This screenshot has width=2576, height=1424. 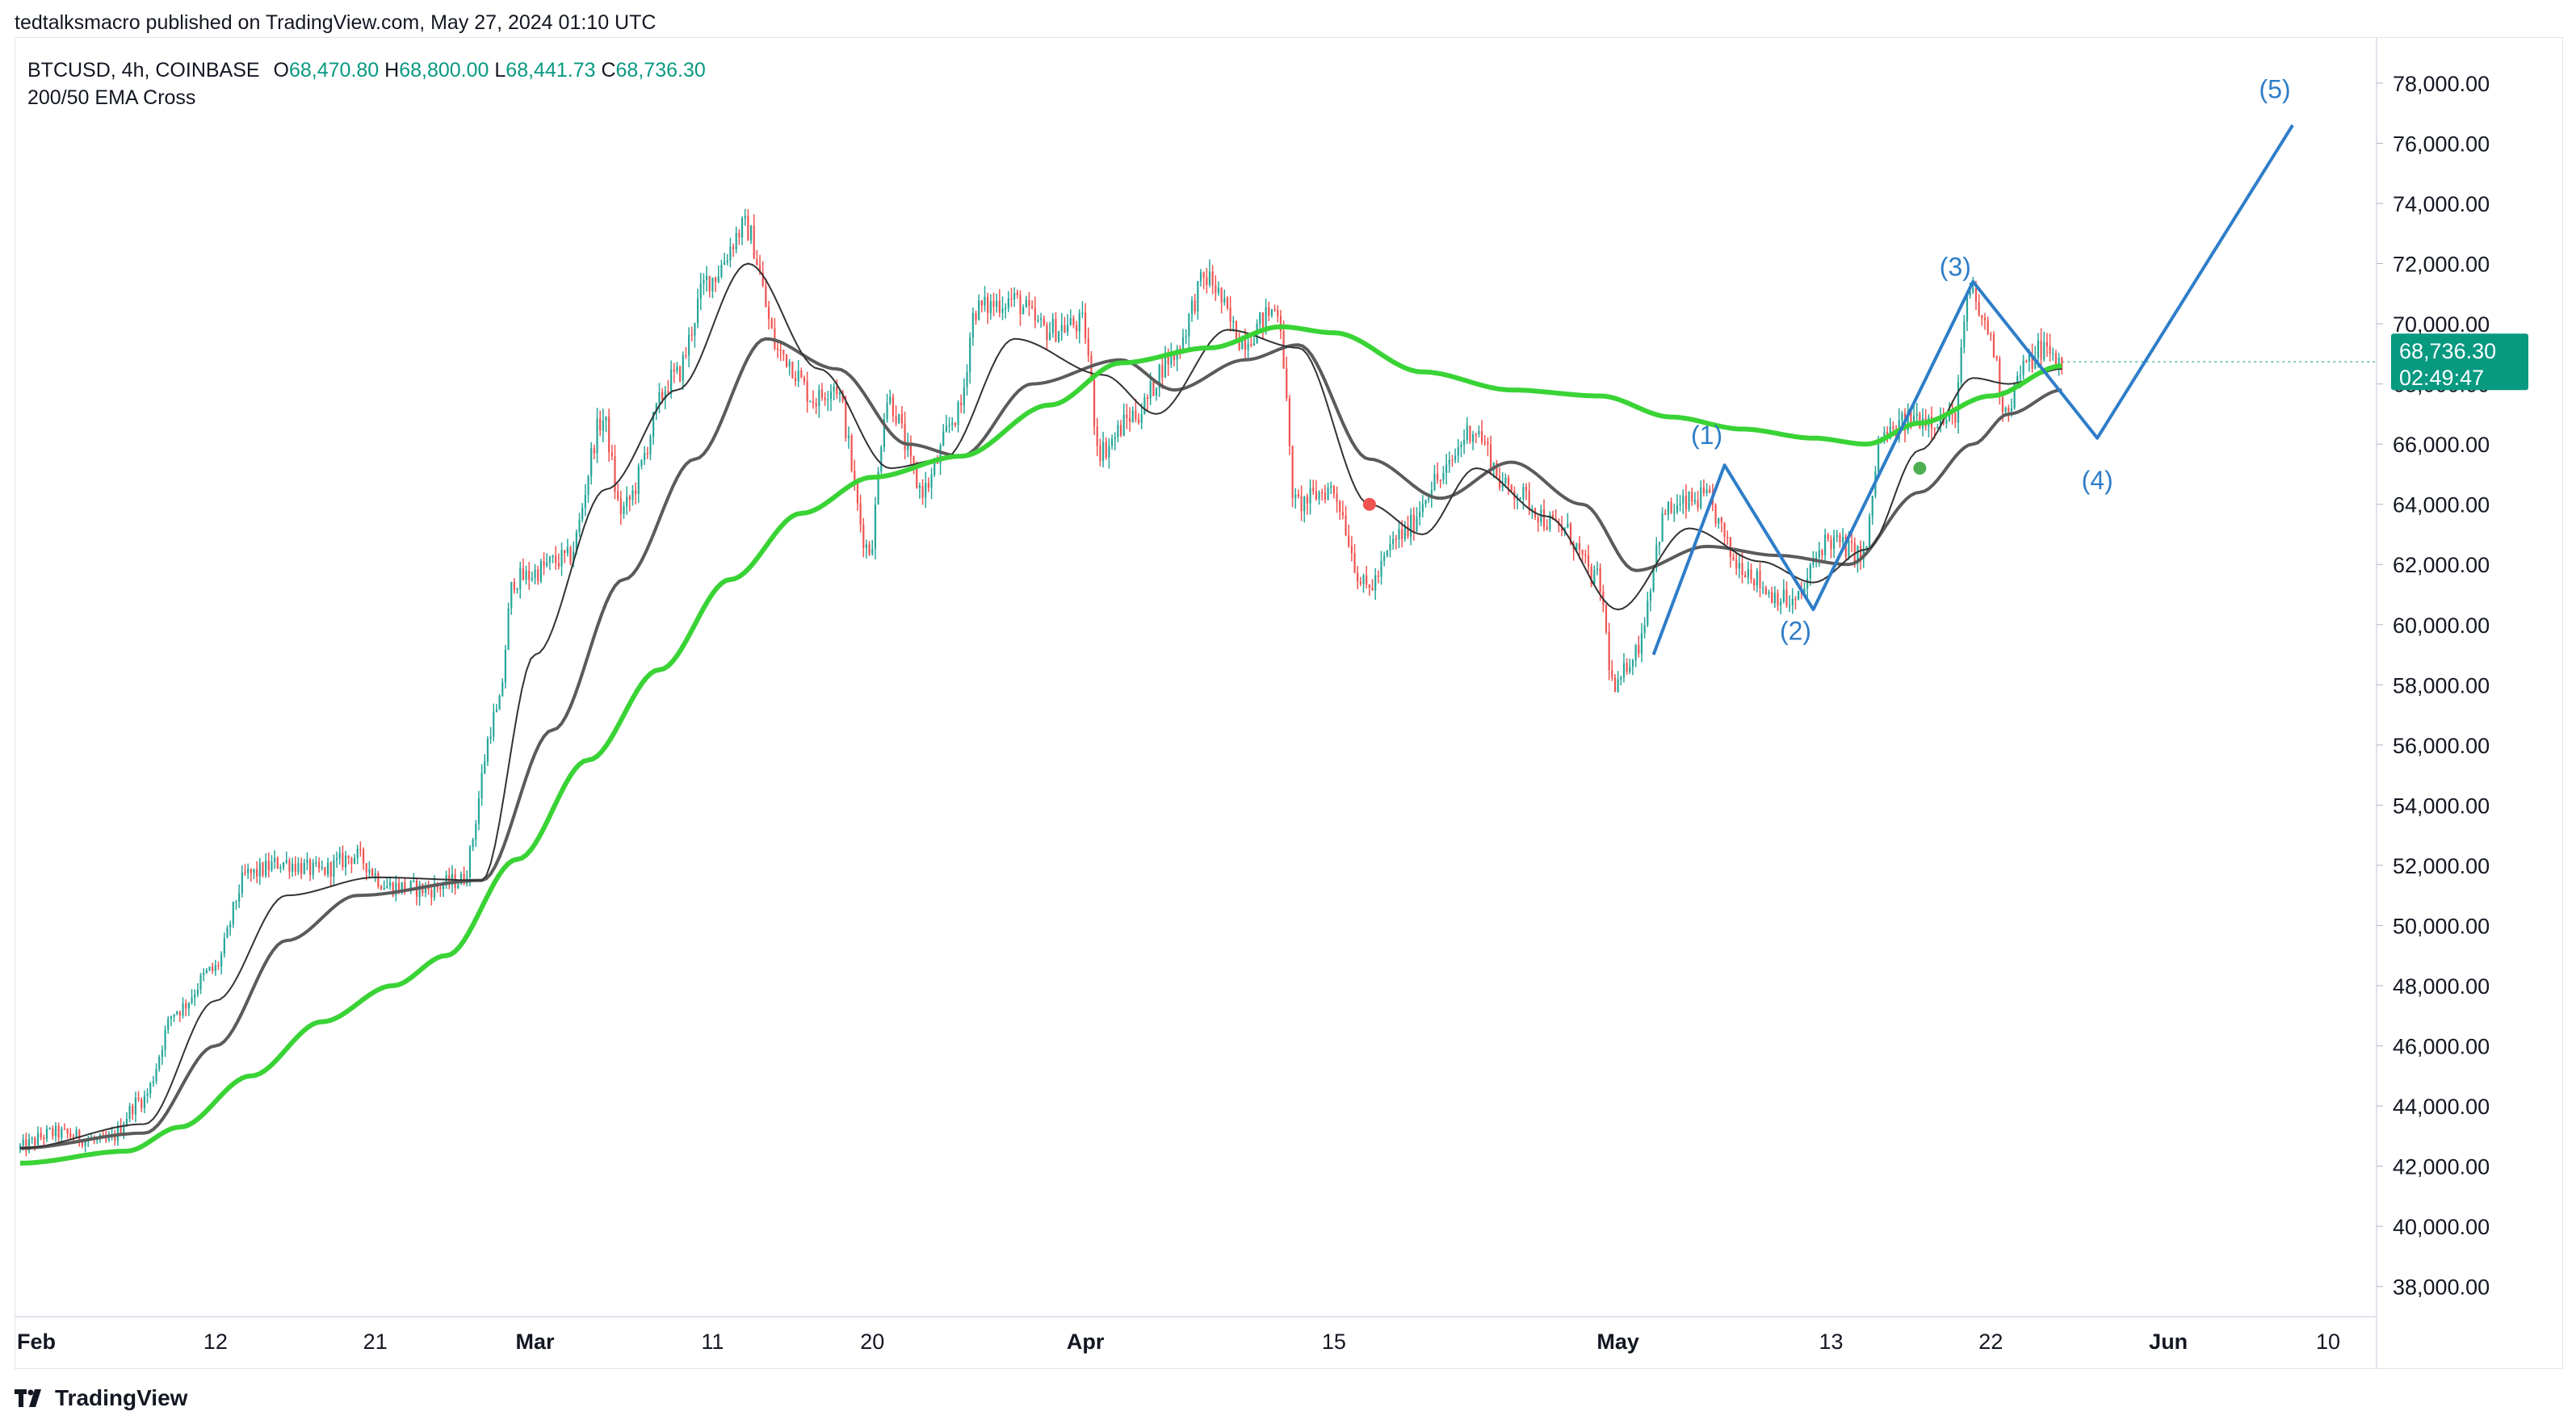 What do you see at coordinates (334, 70) in the screenshot?
I see `open-value: 68,470.80` at bounding box center [334, 70].